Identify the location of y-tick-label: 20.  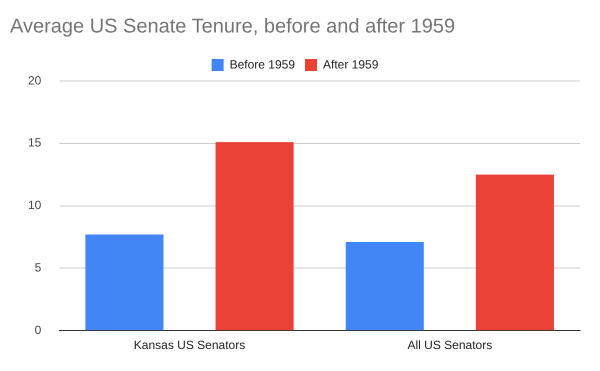
(35, 80).